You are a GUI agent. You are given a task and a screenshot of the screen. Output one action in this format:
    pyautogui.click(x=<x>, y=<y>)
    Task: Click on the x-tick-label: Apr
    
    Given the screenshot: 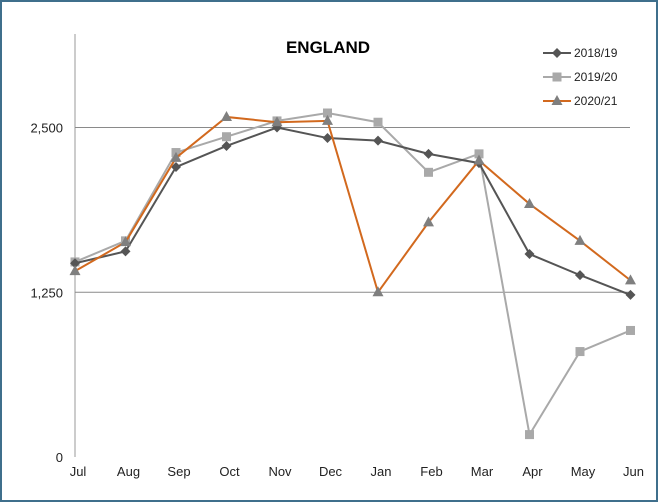 What is the action you would take?
    pyautogui.click(x=532, y=471)
    